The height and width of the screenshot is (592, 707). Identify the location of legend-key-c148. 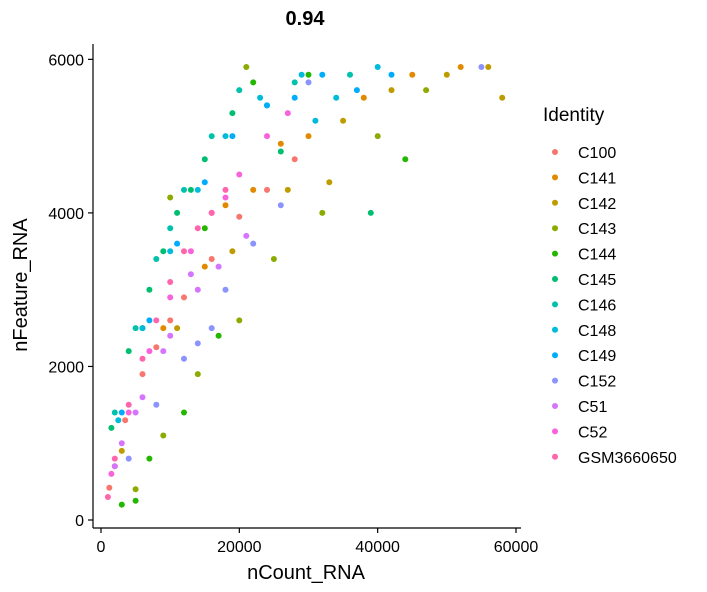
(555, 329).